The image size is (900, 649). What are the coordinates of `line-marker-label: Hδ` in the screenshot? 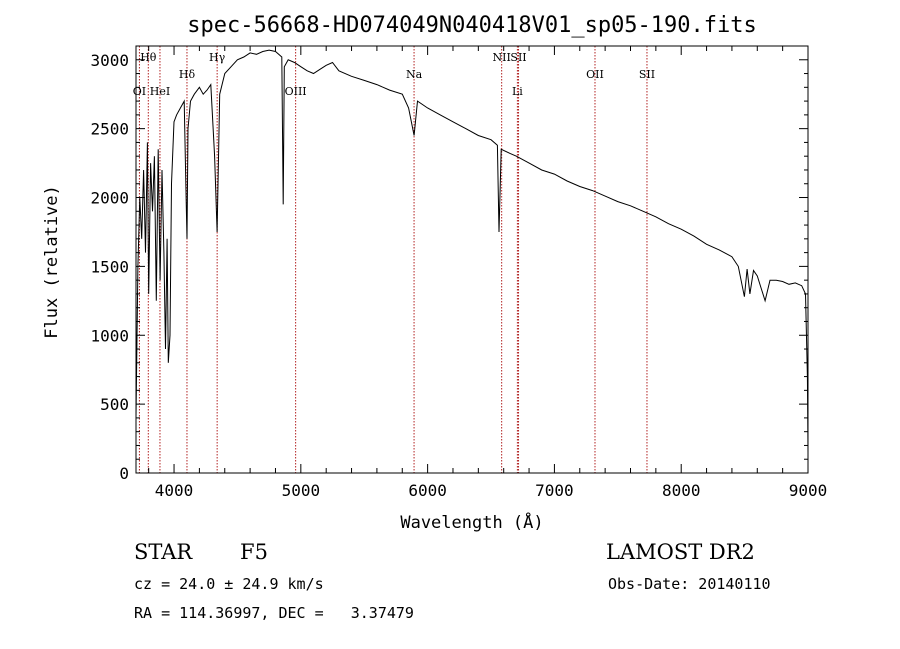 It's located at (187, 74).